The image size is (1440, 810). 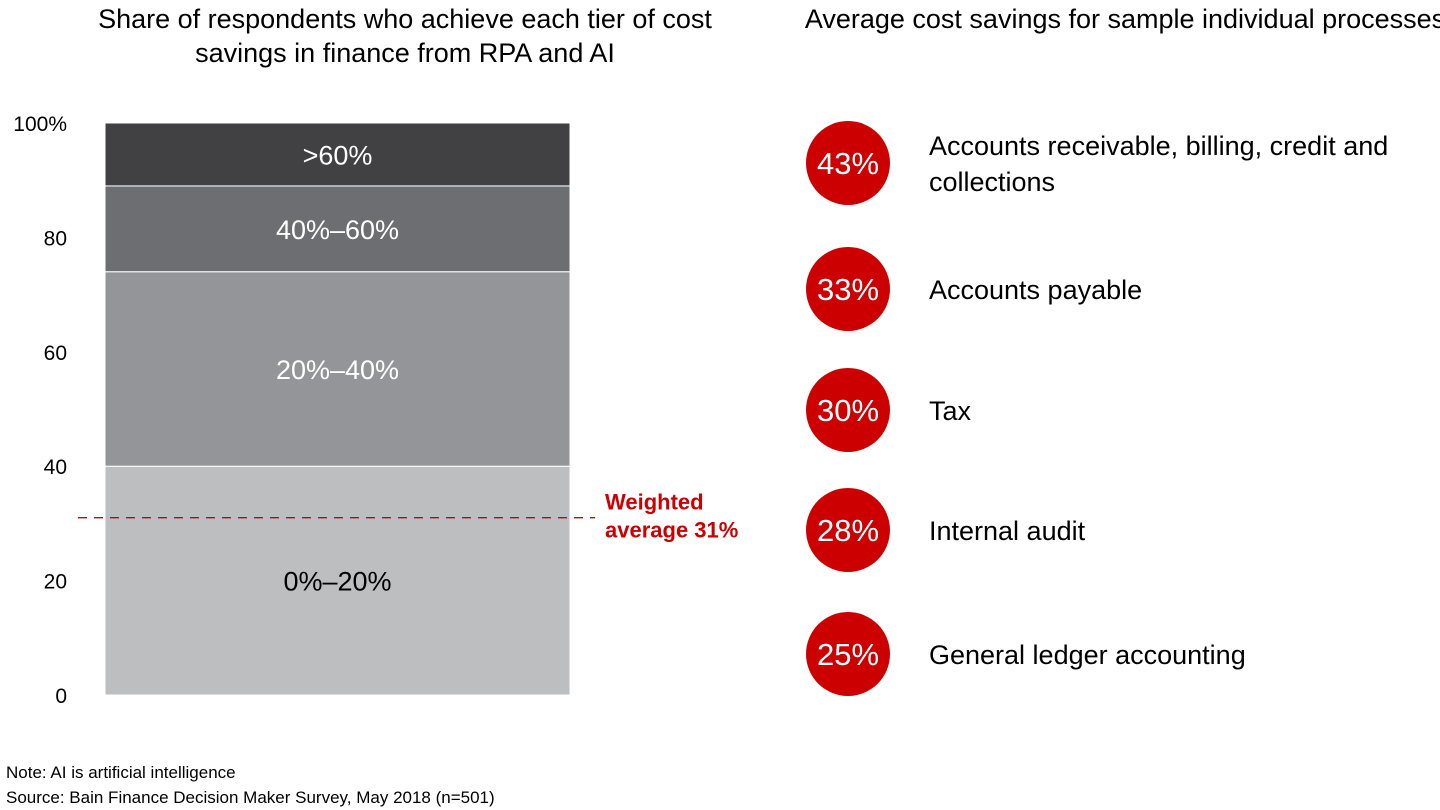 I want to click on process-label: General ledger accounting, so click(x=1087, y=655).